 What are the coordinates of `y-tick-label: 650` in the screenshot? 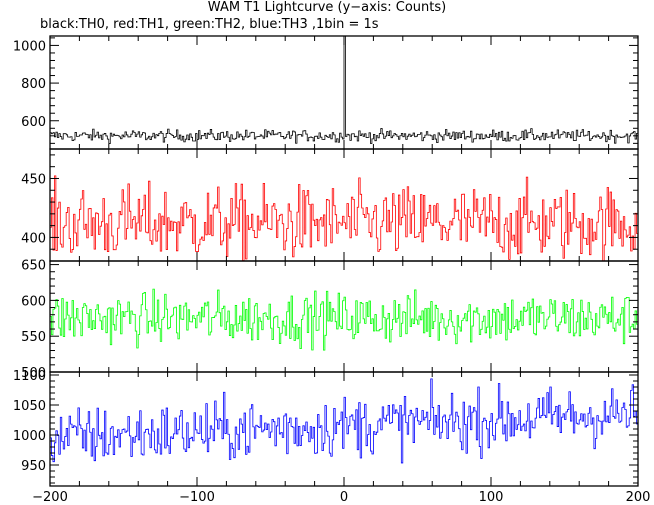 It's located at (33, 266).